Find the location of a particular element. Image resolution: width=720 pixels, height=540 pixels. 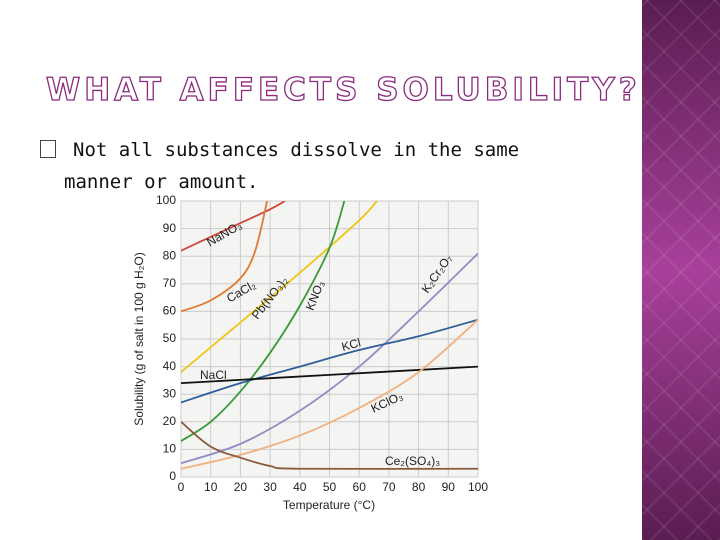

y-axis-label: Solubility (g of salt in 100 g H₂O) is located at coordinates (139, 338).